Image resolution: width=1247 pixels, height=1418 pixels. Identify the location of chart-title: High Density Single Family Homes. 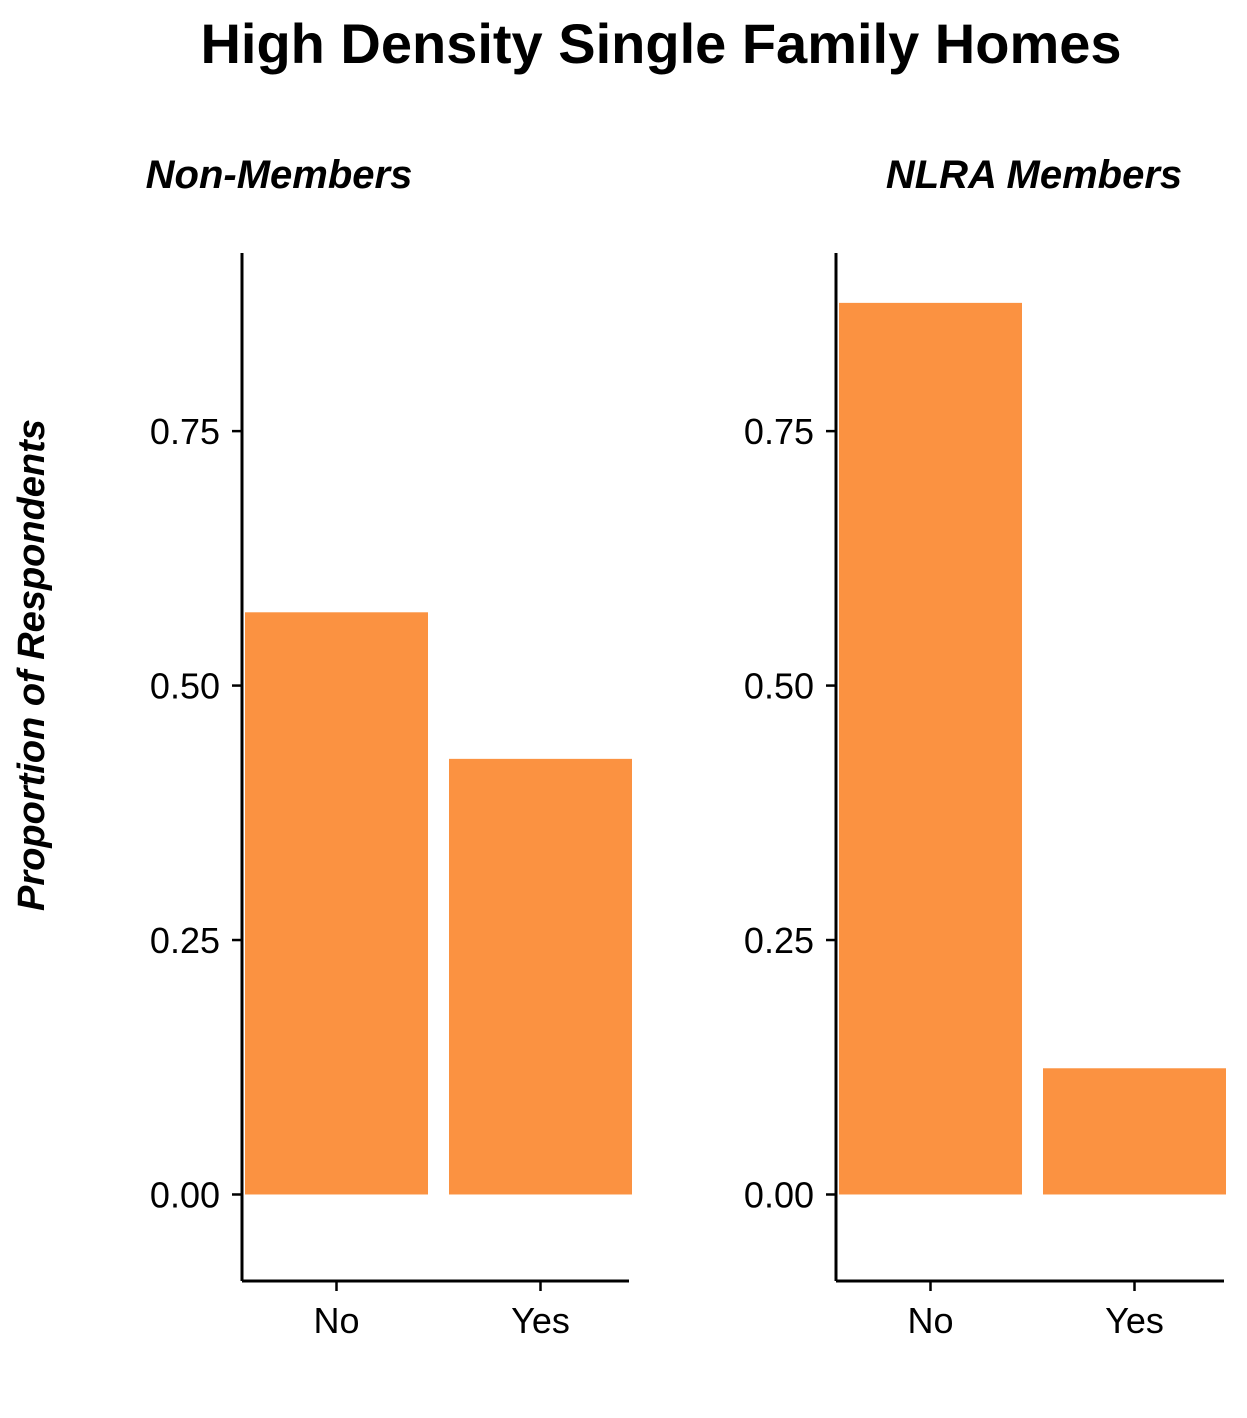
(660, 43).